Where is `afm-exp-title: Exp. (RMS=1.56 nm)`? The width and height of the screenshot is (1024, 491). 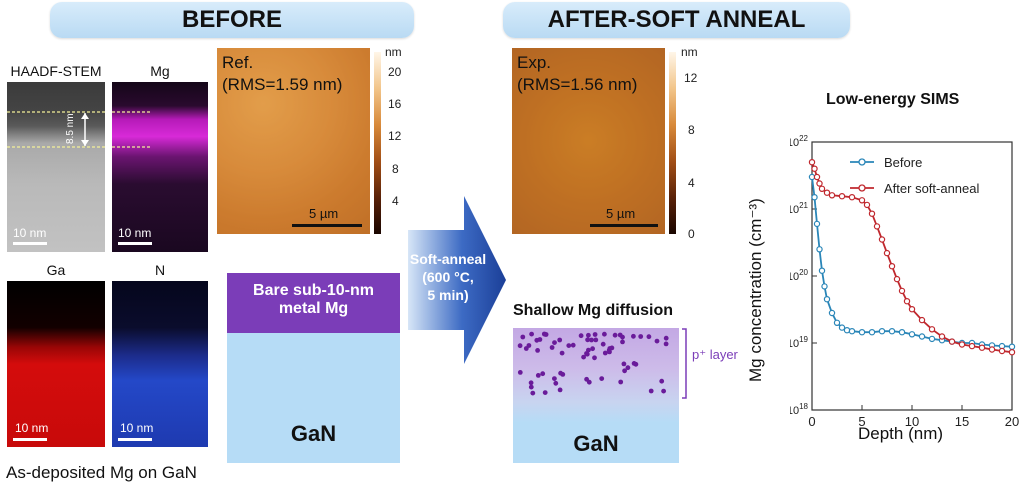
afm-exp-title: Exp. (RMS=1.56 nm) is located at coordinates (577, 74).